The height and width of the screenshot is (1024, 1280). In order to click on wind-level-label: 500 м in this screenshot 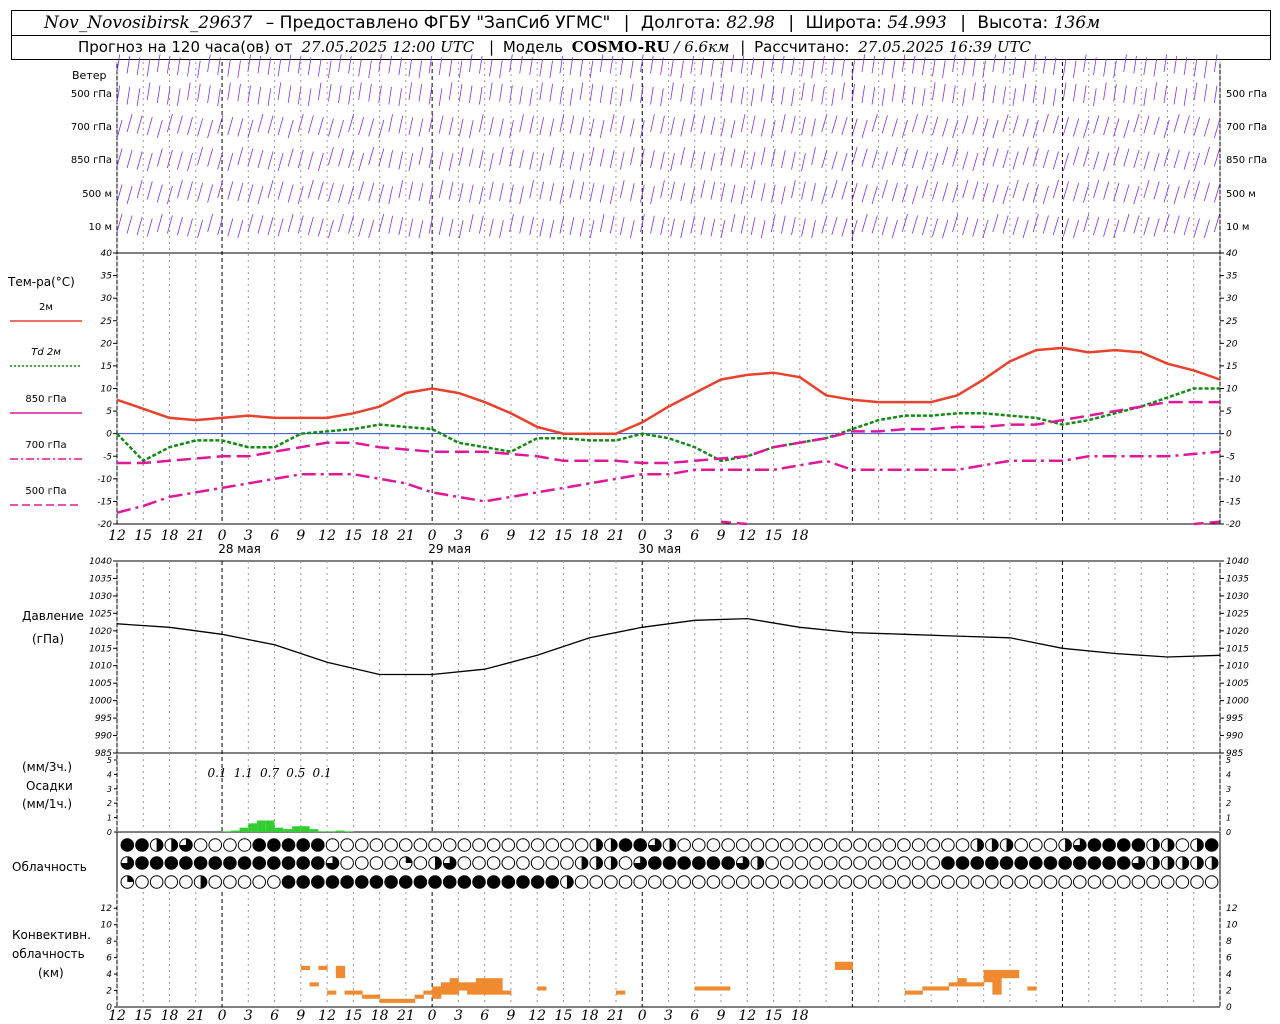, I will do `click(97, 194)`.